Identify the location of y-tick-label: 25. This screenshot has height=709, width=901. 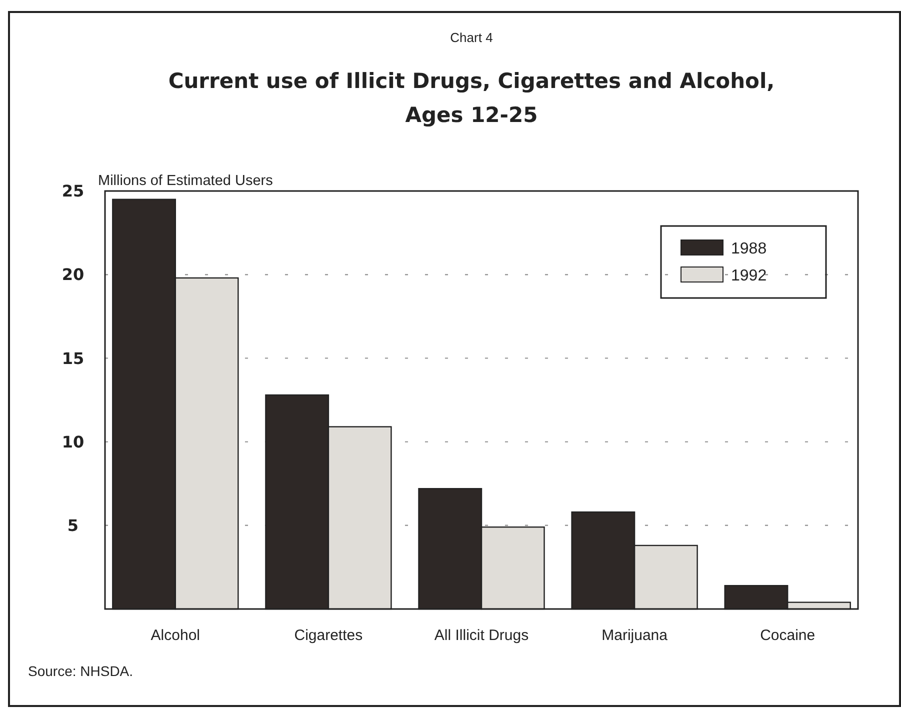
(73, 191).